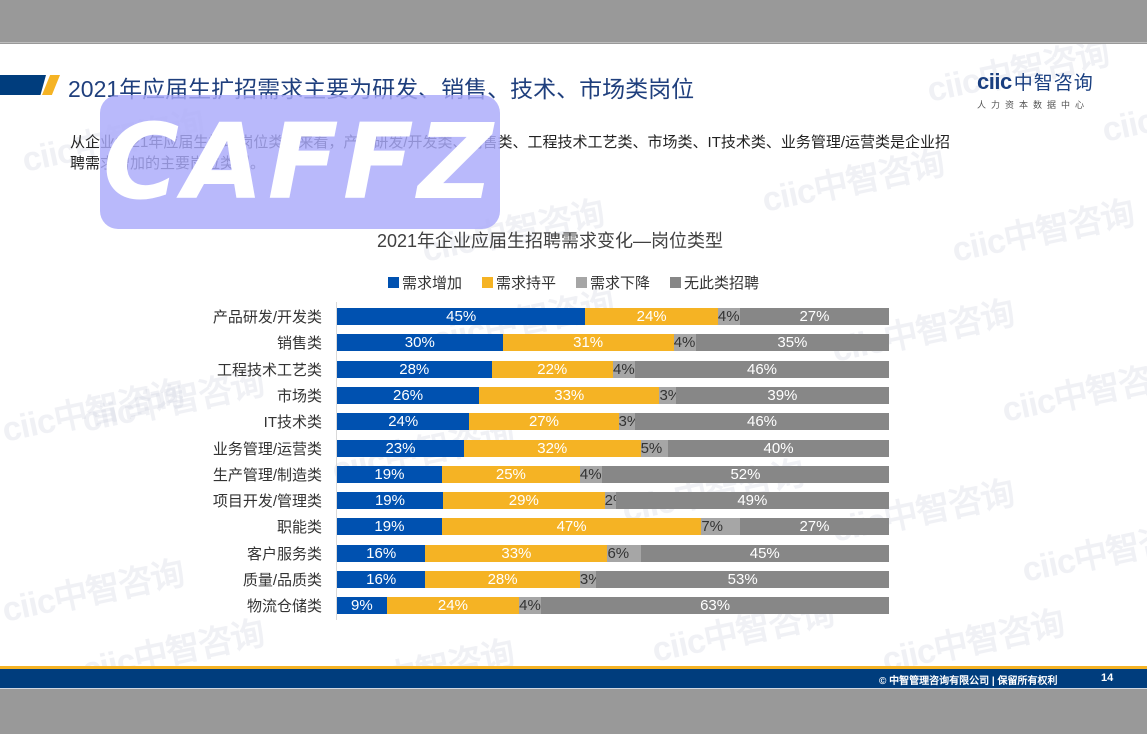  I want to click on bar-segment: 47%, so click(571, 527).